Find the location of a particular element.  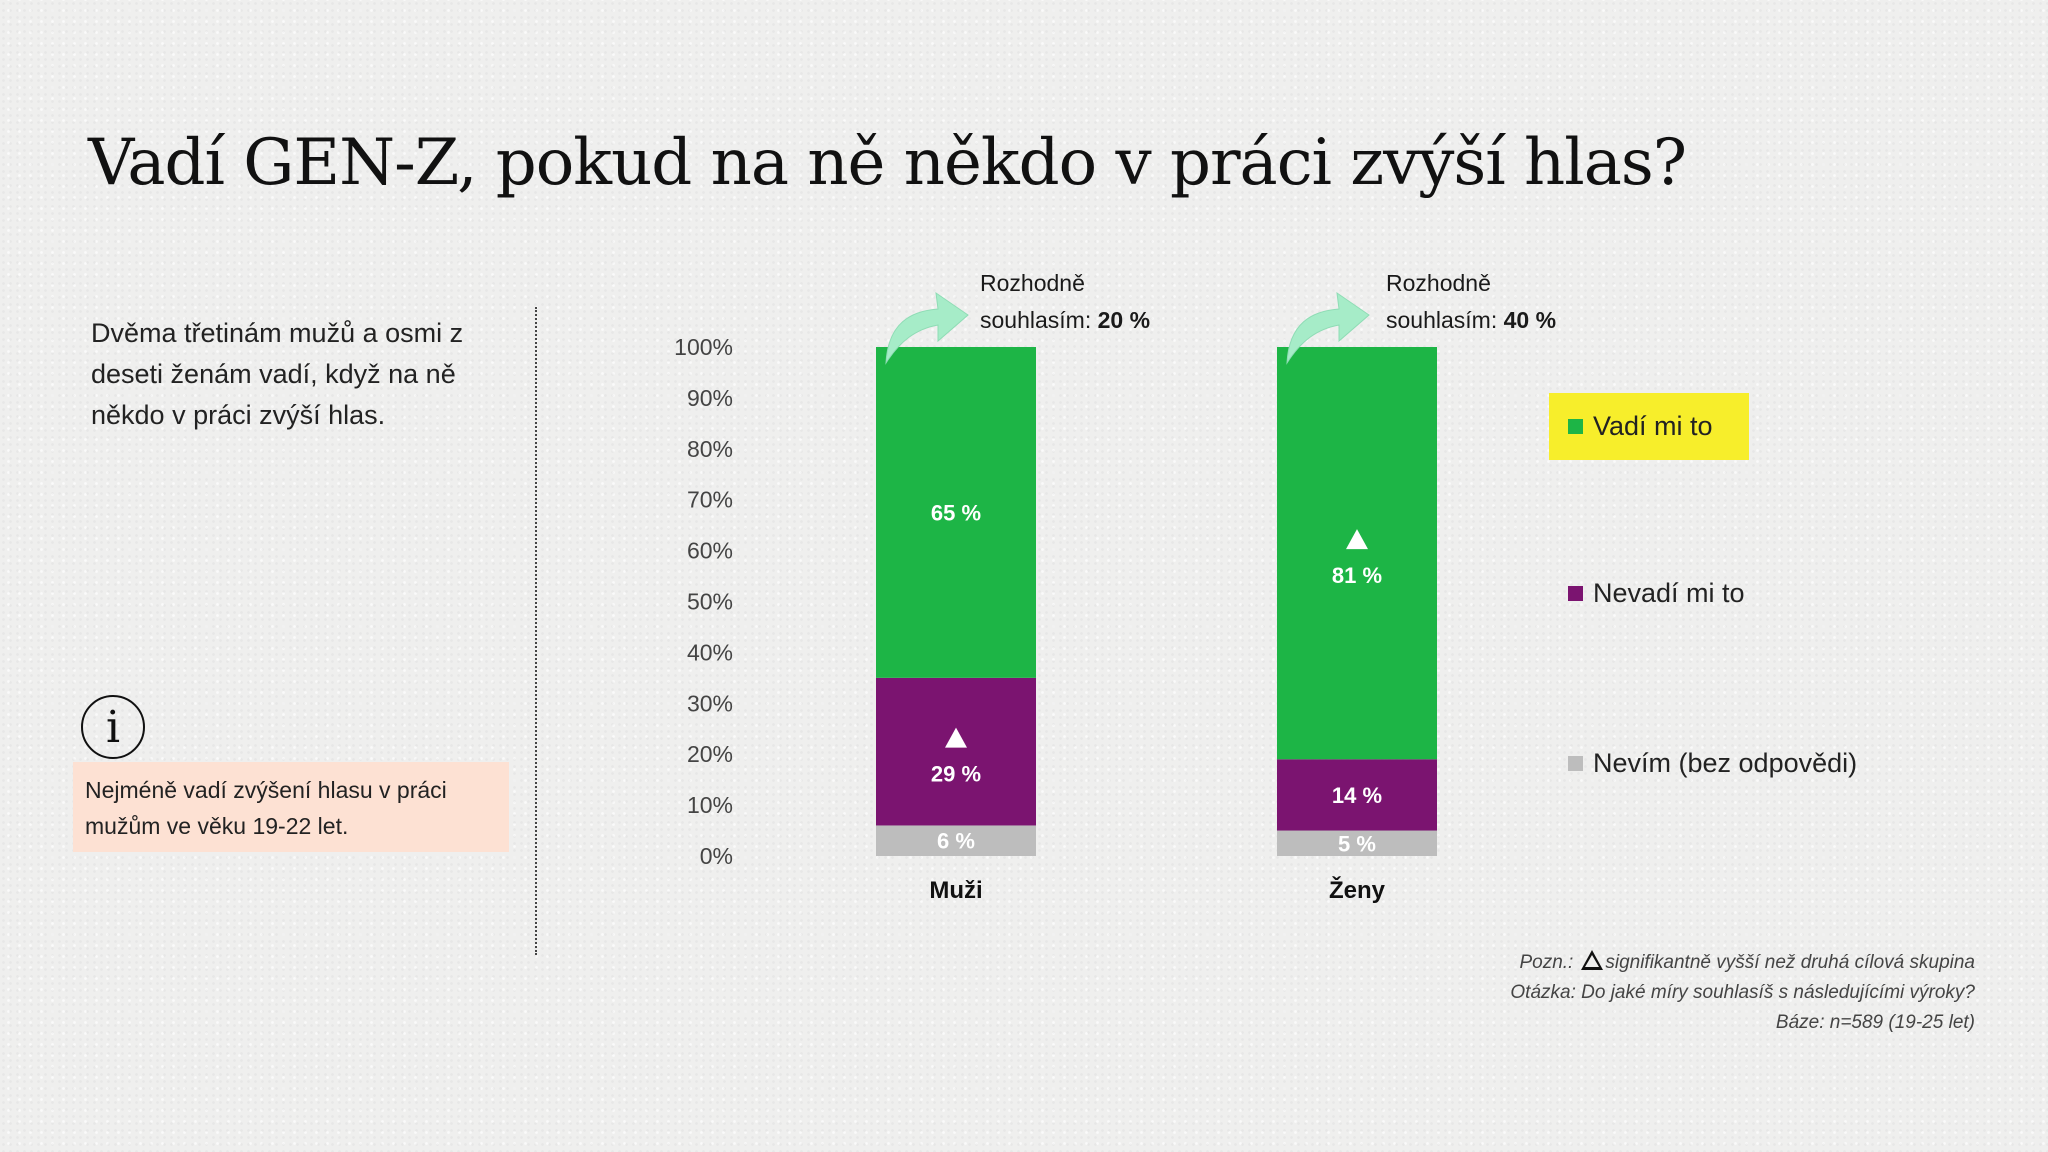

y-tick-label: 90% is located at coordinates (710, 398).